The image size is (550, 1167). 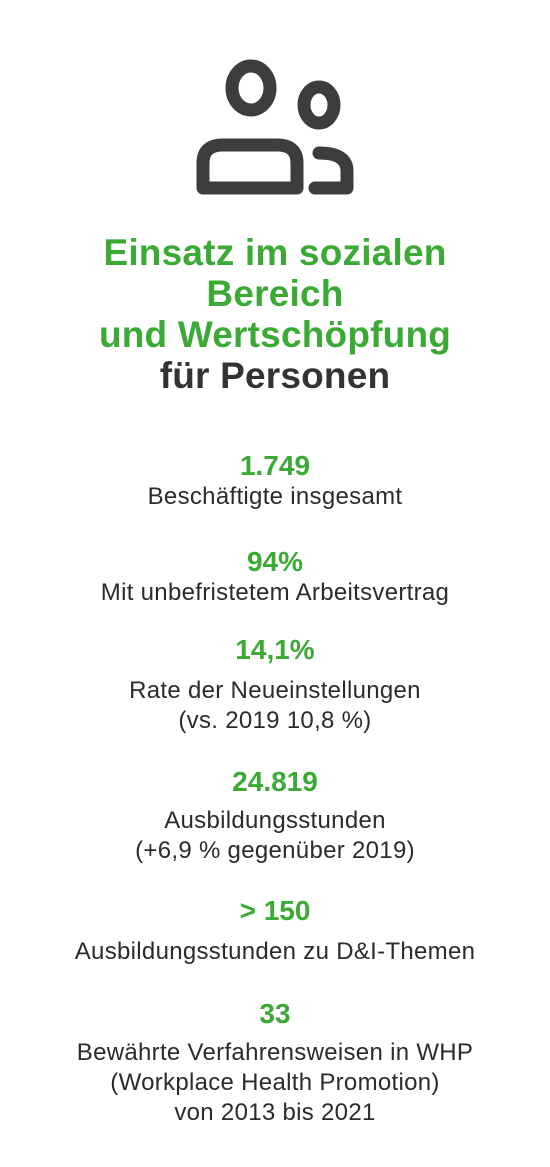 What do you see at coordinates (275, 561) in the screenshot?
I see `stat-value: 94%` at bounding box center [275, 561].